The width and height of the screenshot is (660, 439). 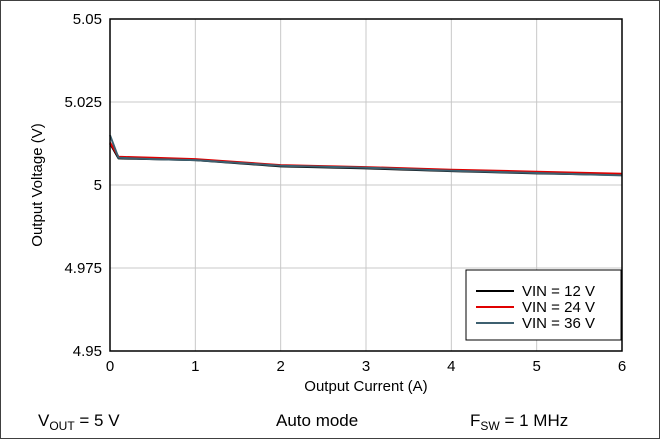 I want to click on x-tick-label: 6, so click(x=622, y=366).